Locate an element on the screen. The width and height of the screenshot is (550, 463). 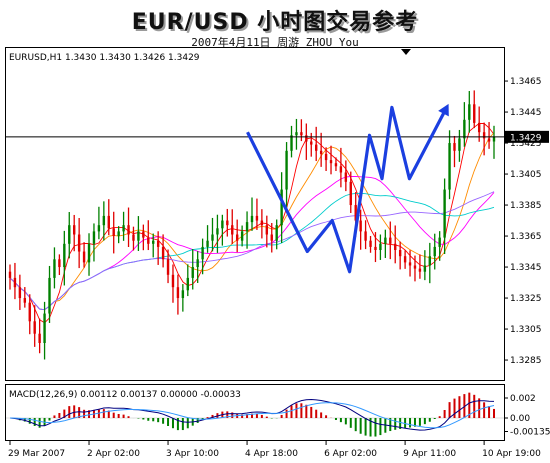
chart-title: EUR/USD 小时图交易参考 is located at coordinates (275, 22).